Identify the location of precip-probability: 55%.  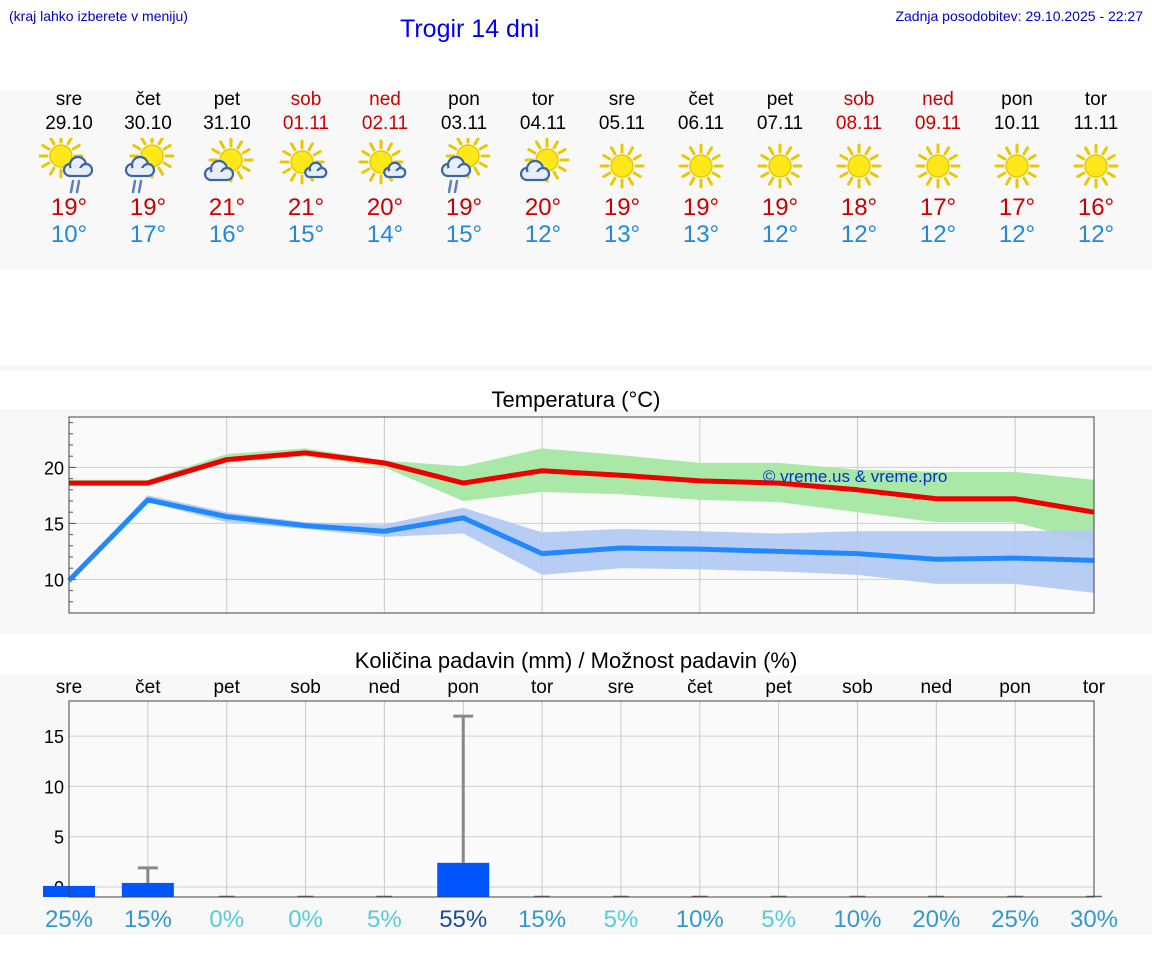
(463, 919).